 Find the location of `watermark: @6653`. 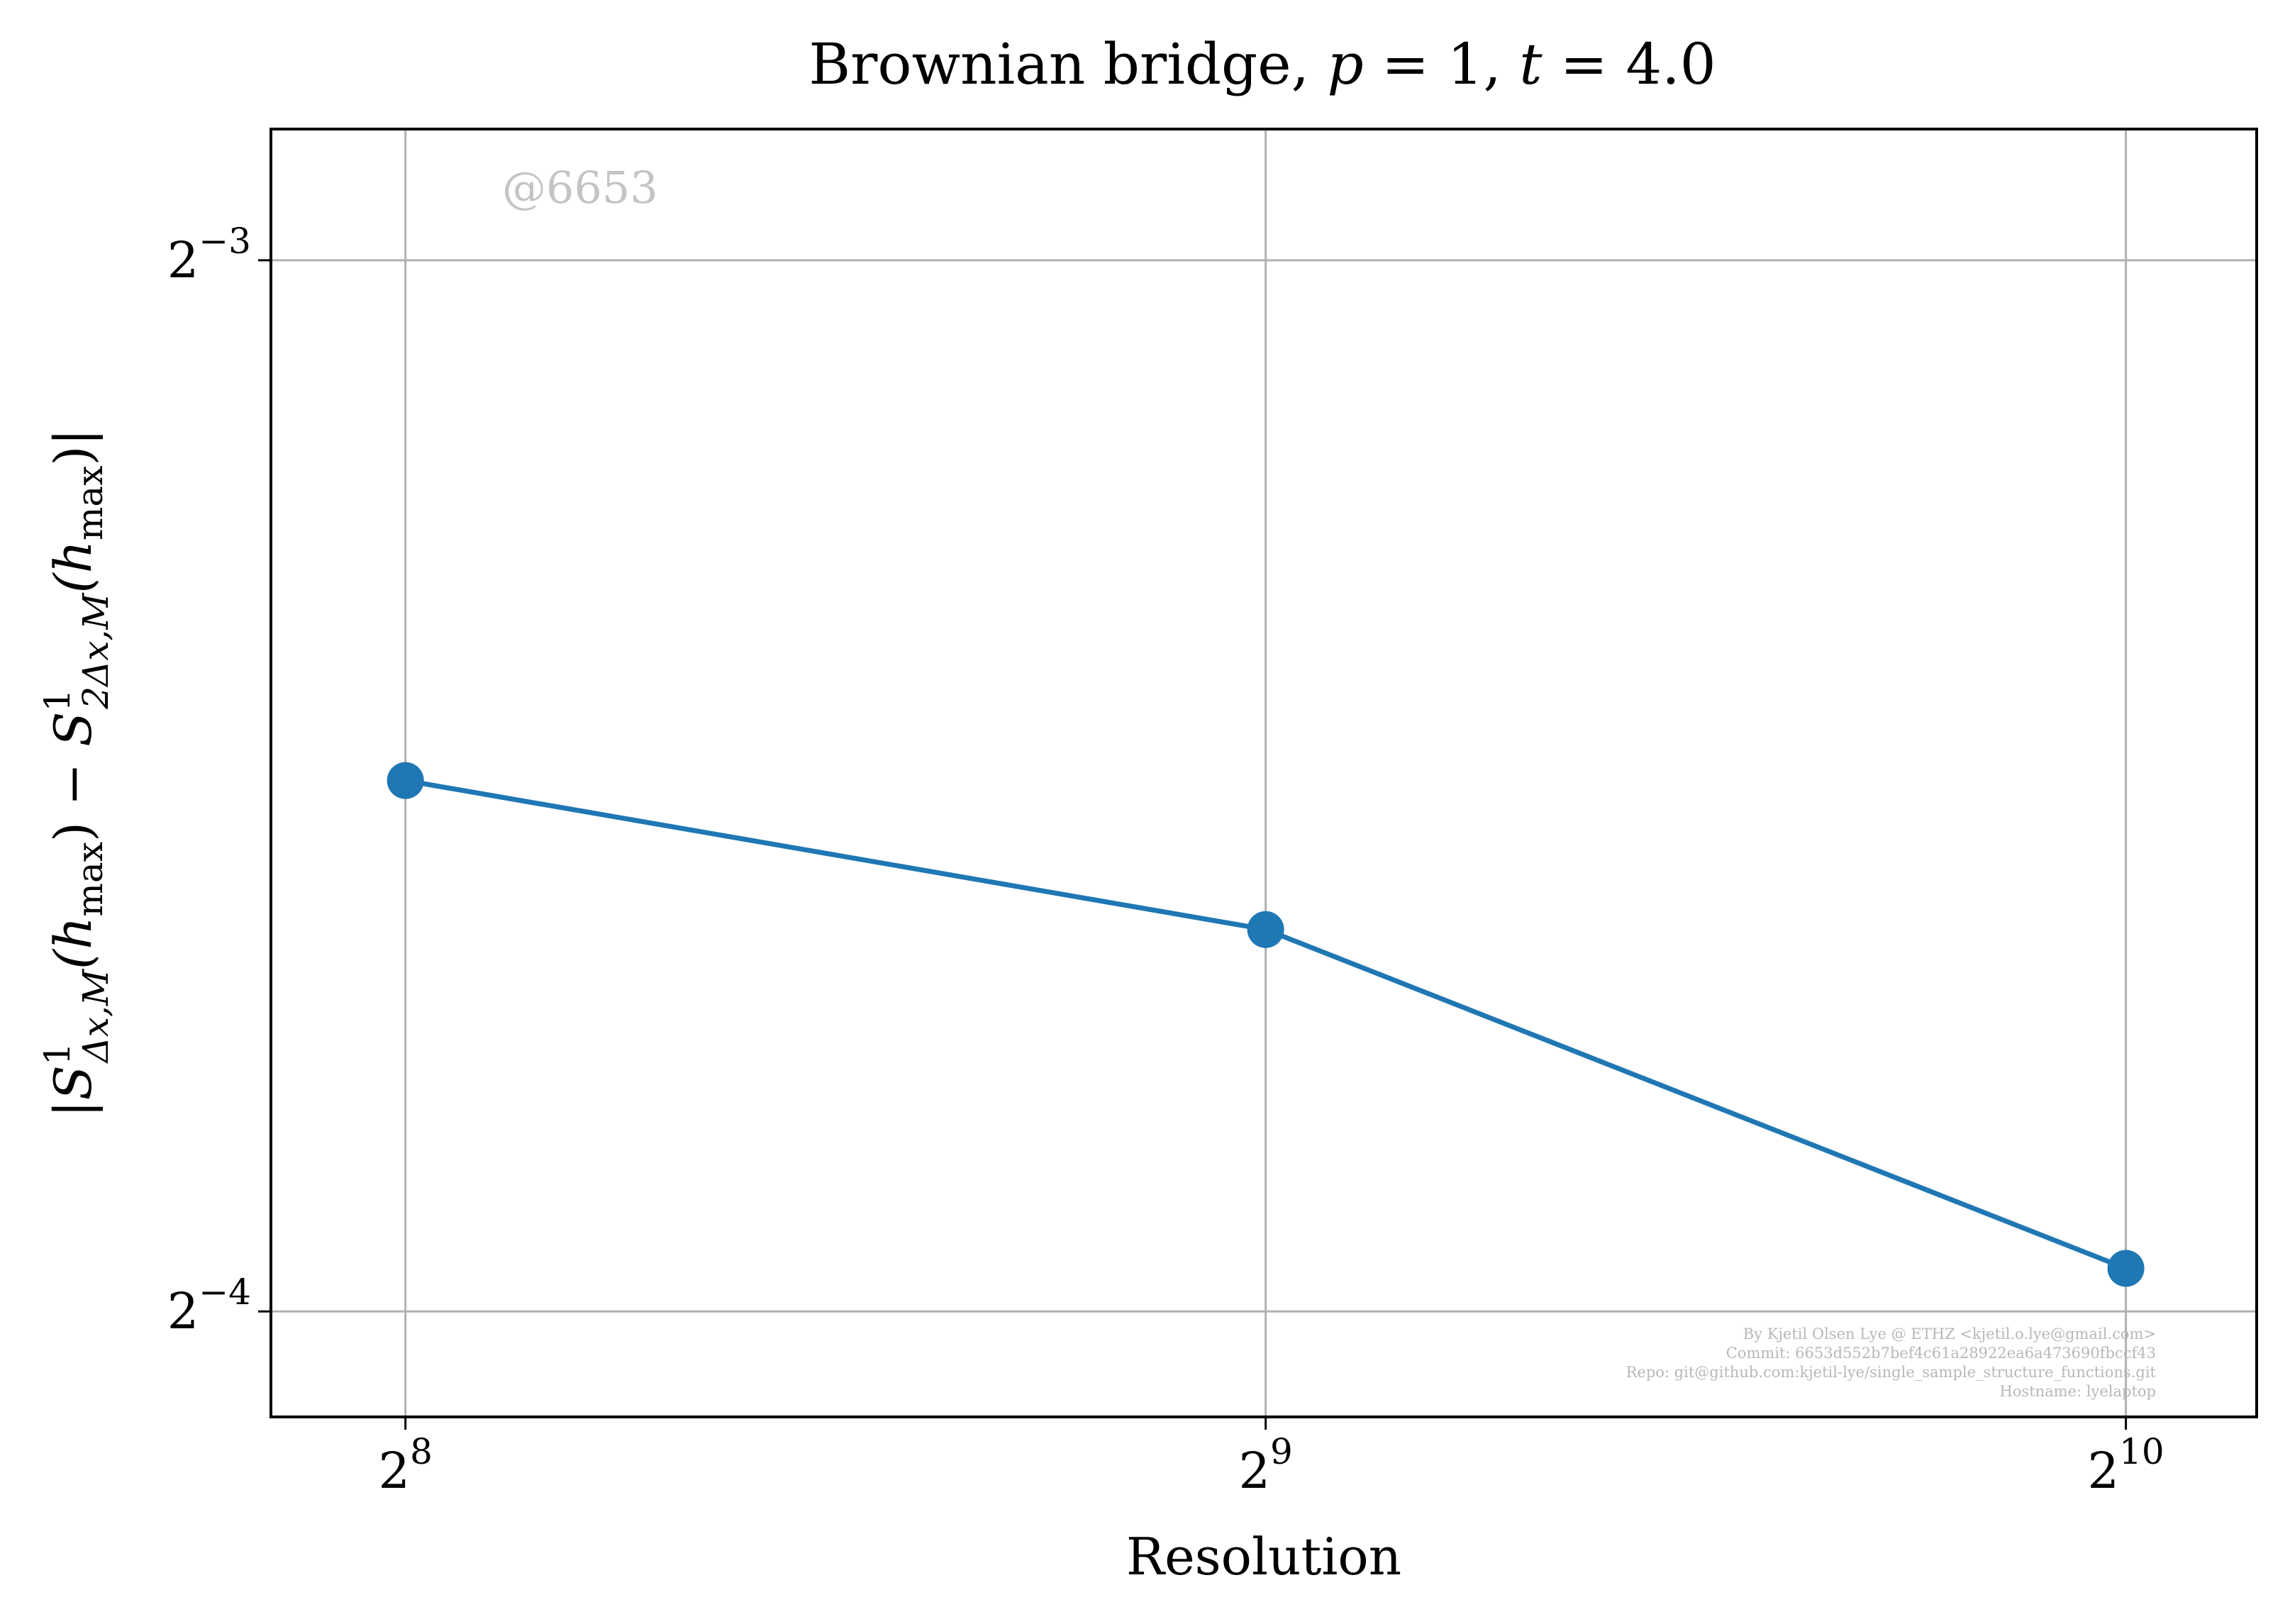

watermark: @6653 is located at coordinates (580, 187).